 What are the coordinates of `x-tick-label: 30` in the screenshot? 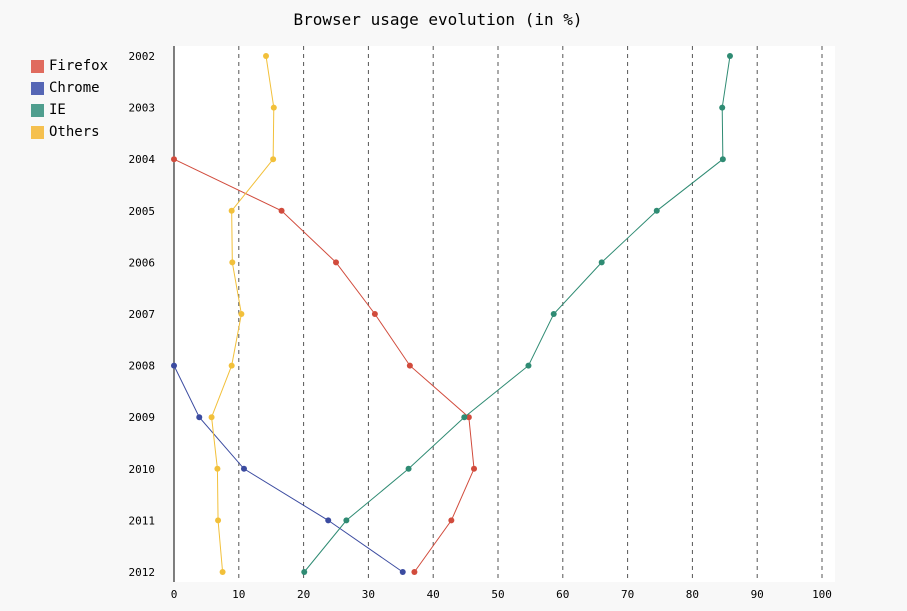 It's located at (368, 594).